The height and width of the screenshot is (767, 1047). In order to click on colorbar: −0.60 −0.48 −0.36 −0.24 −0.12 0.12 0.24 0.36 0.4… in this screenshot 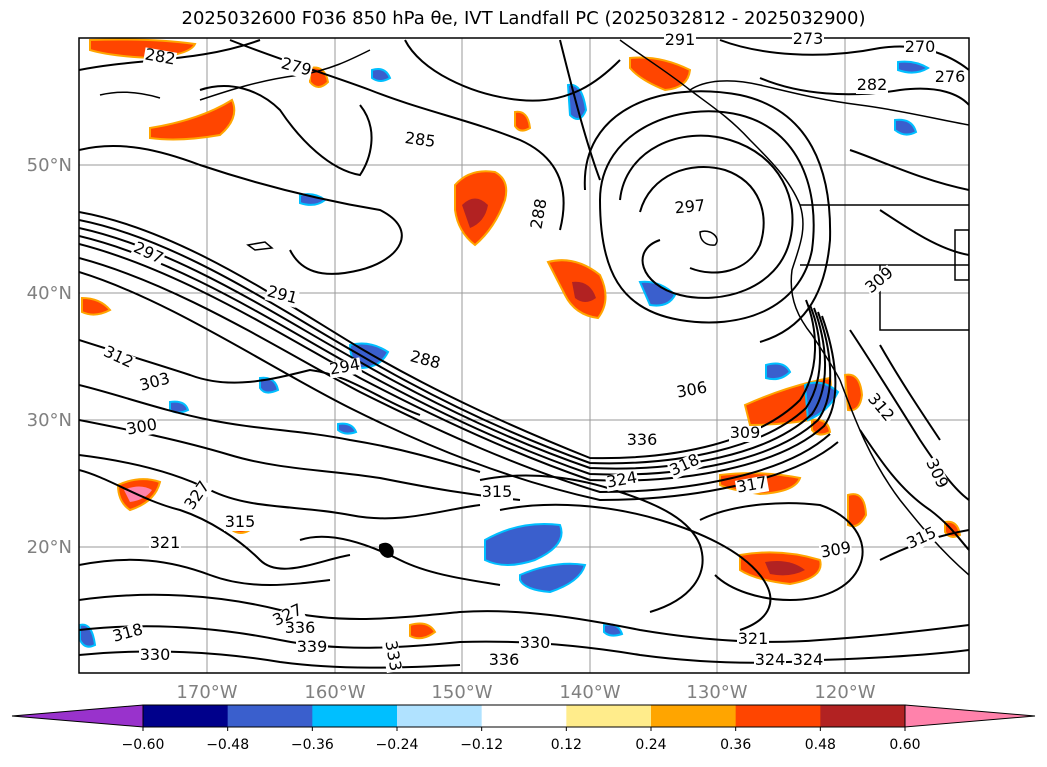, I will do `click(523, 728)`.